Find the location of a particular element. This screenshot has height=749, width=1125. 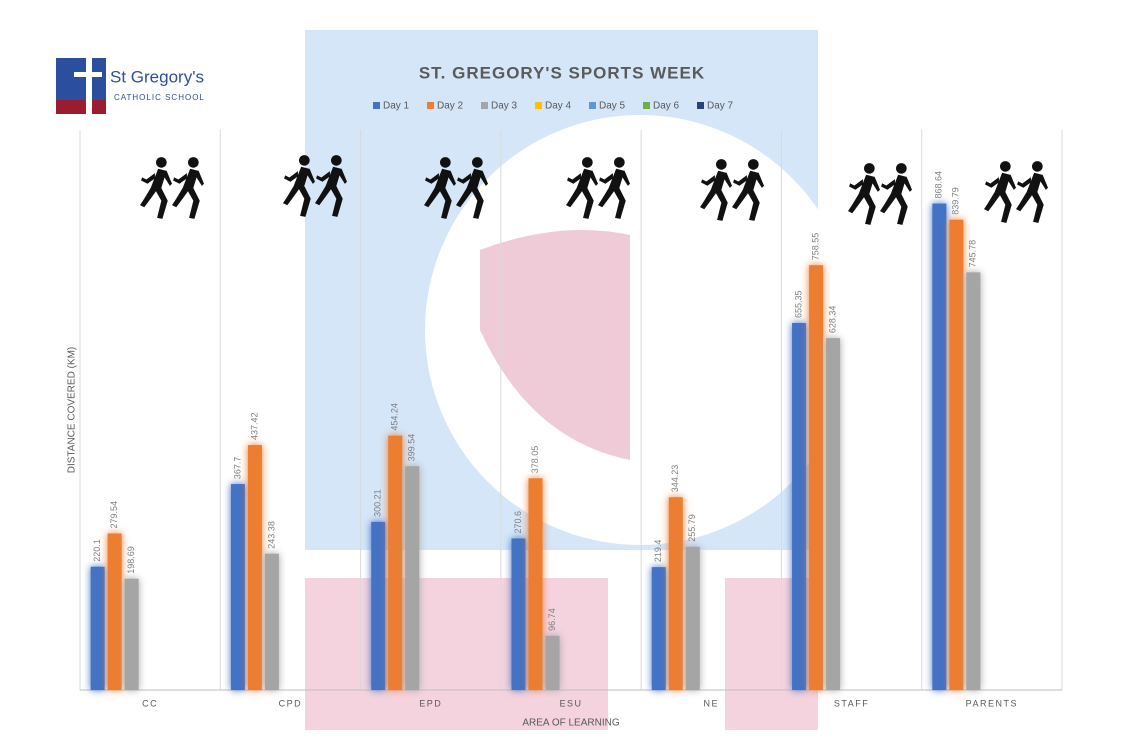

x-tick-label: CC is located at coordinates (150, 703).